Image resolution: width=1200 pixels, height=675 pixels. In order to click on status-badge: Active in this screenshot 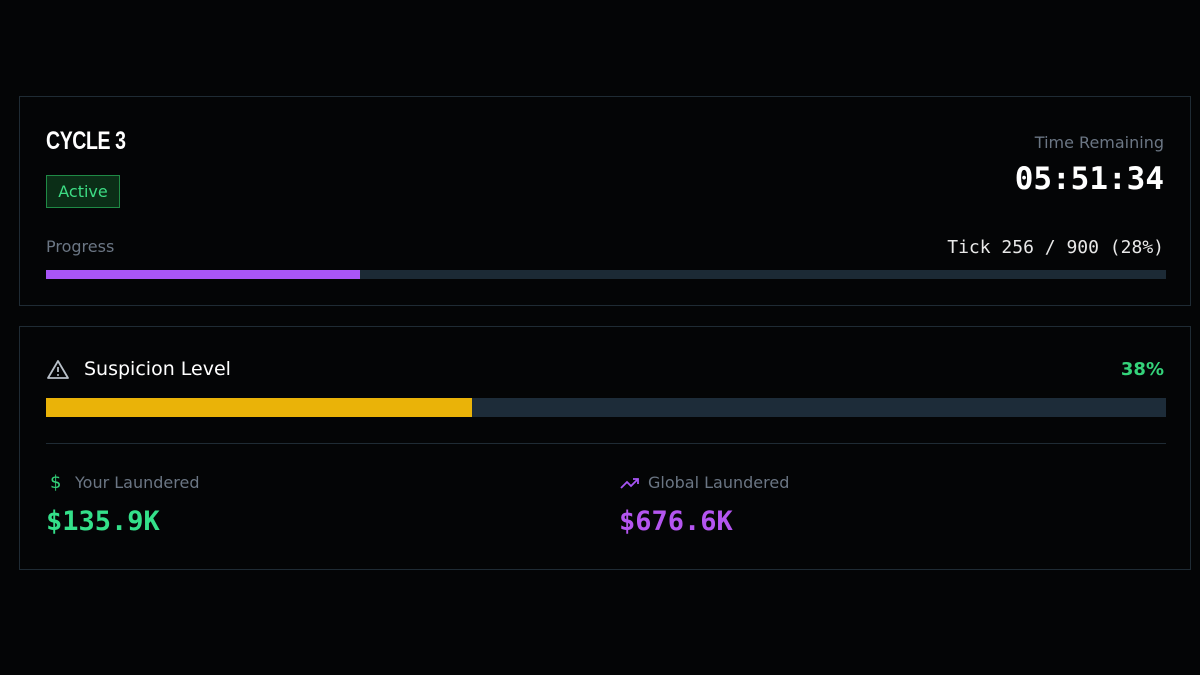, I will do `click(83, 191)`.